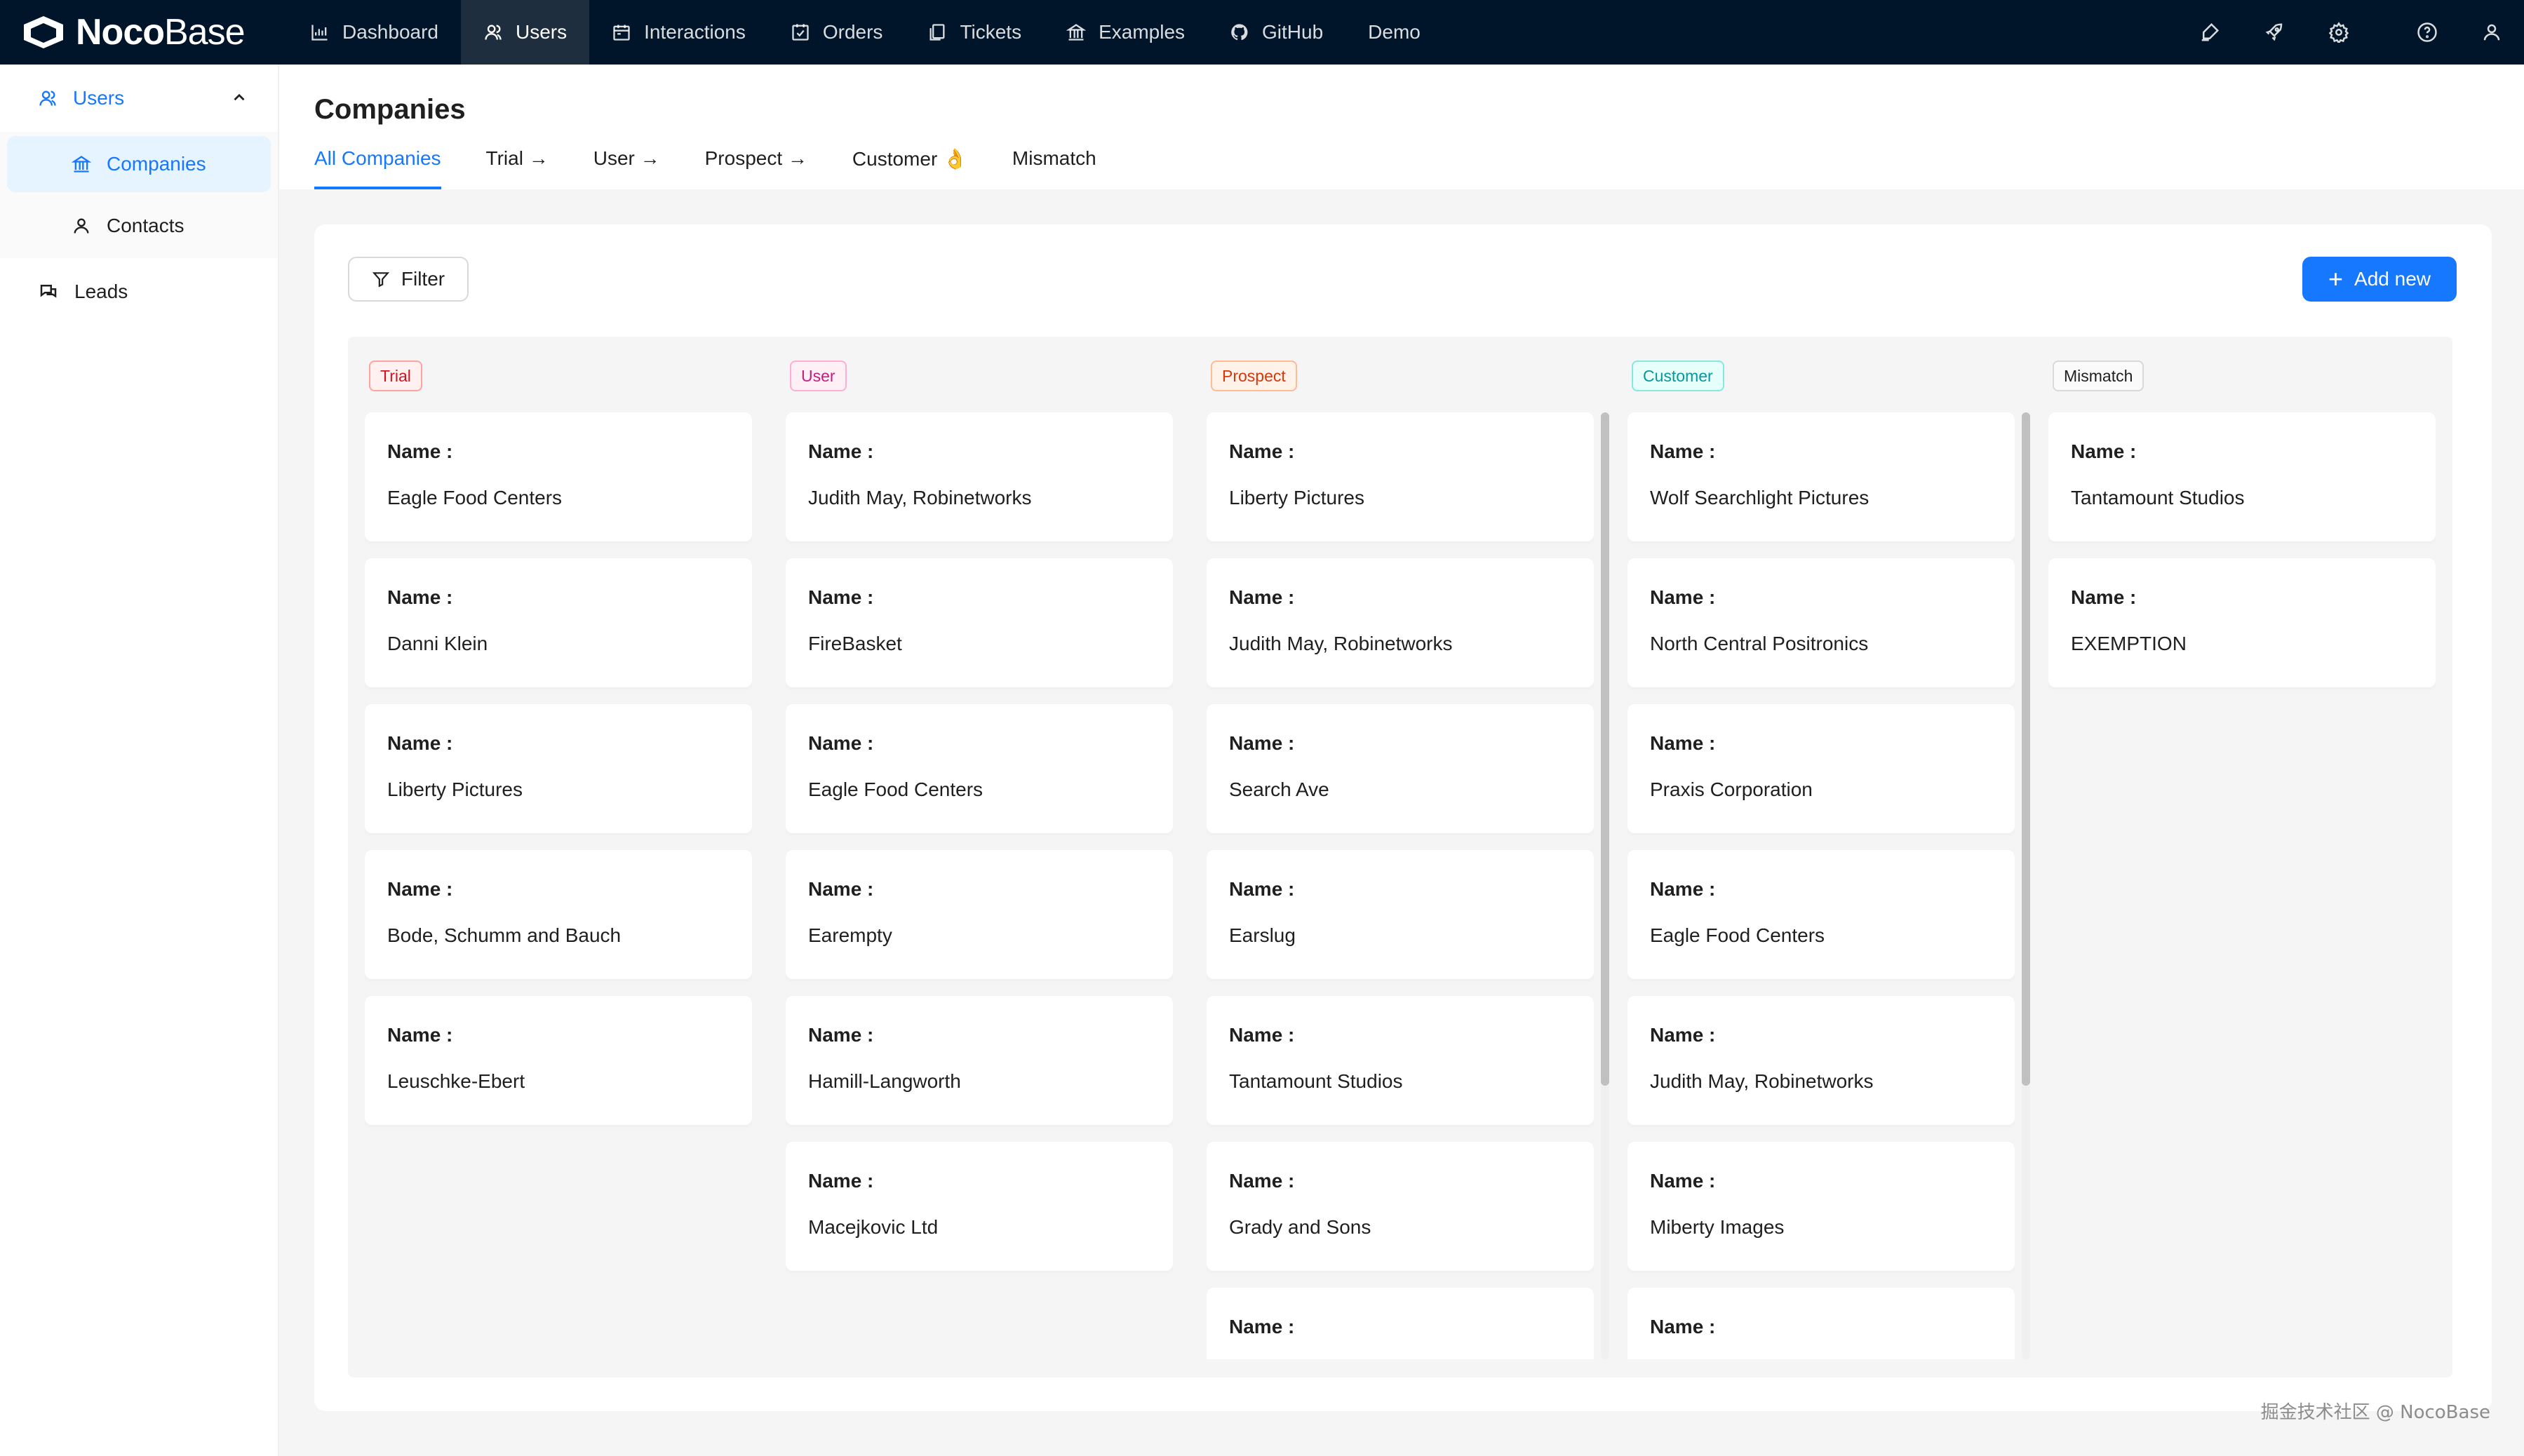  I want to click on highlight-icon, so click(2210, 31).